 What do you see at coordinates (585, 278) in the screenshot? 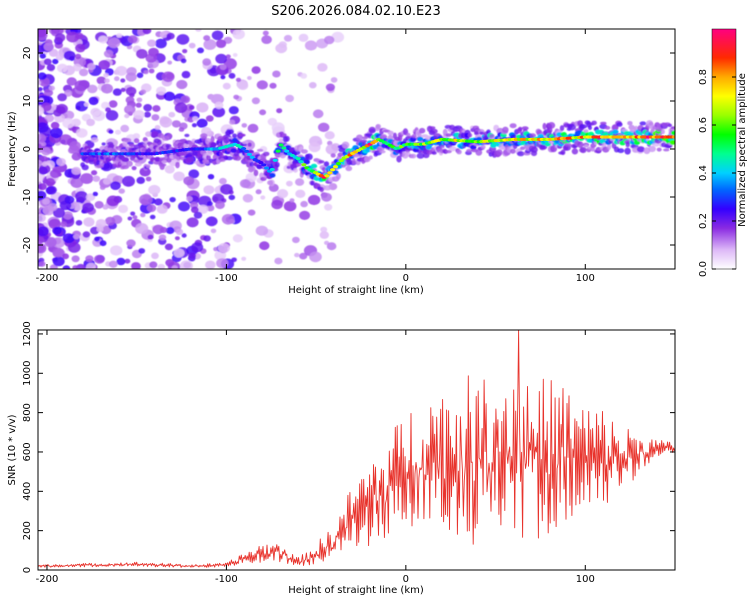
I see `x-tick-label: 100` at bounding box center [585, 278].